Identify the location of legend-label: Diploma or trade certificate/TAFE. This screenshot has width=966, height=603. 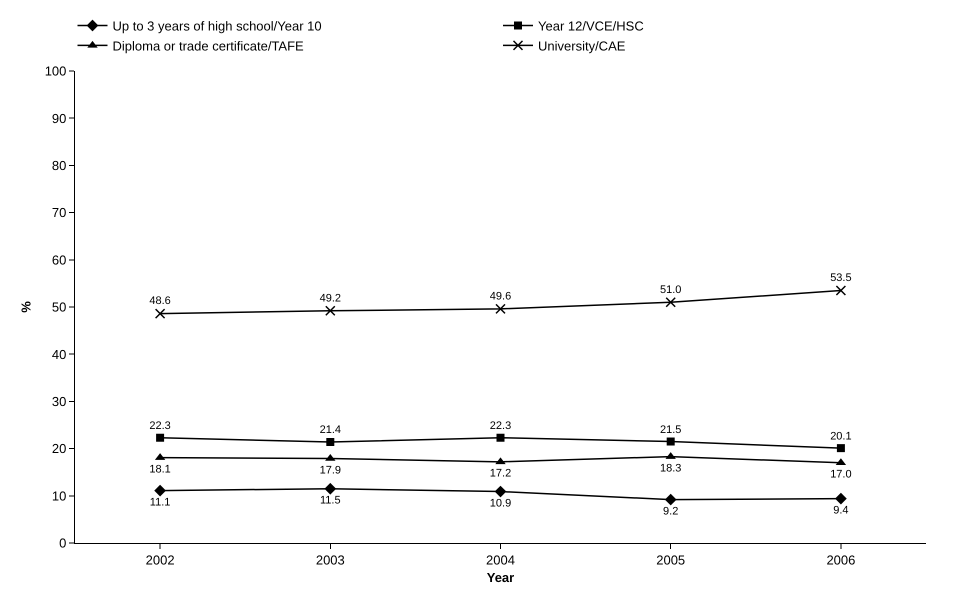
(208, 46).